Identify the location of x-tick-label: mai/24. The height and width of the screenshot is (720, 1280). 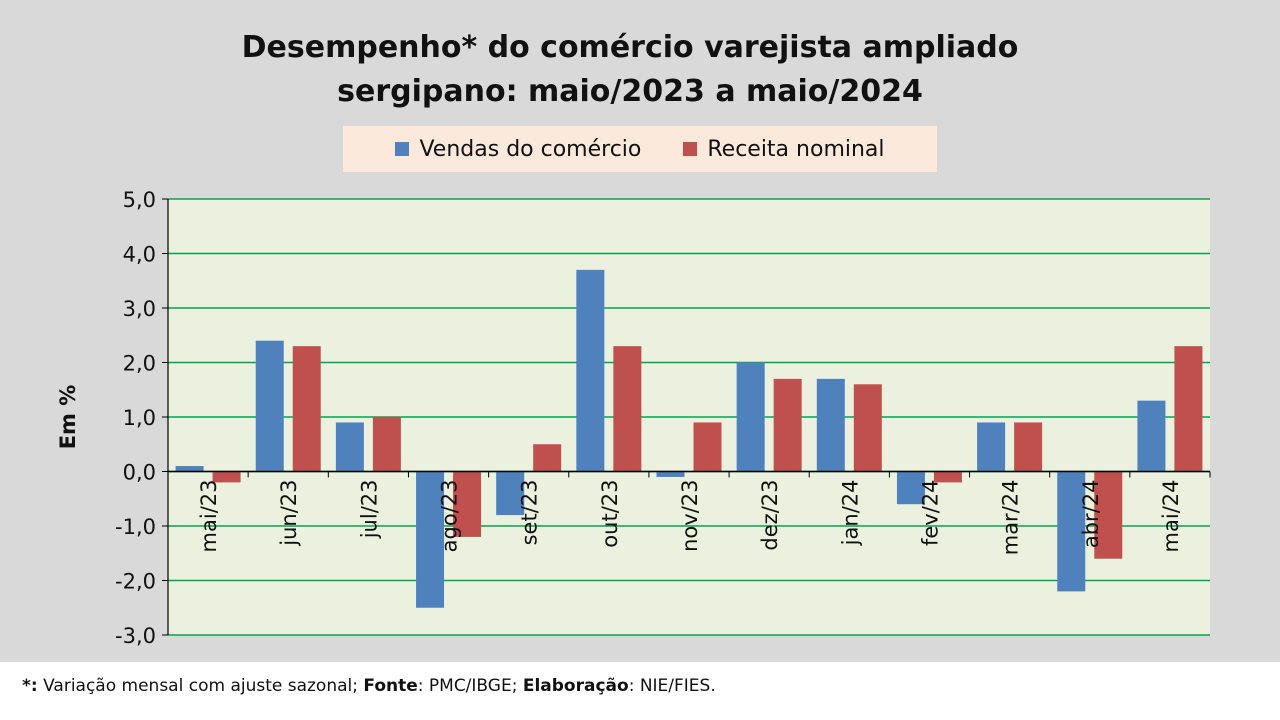
(1171, 516).